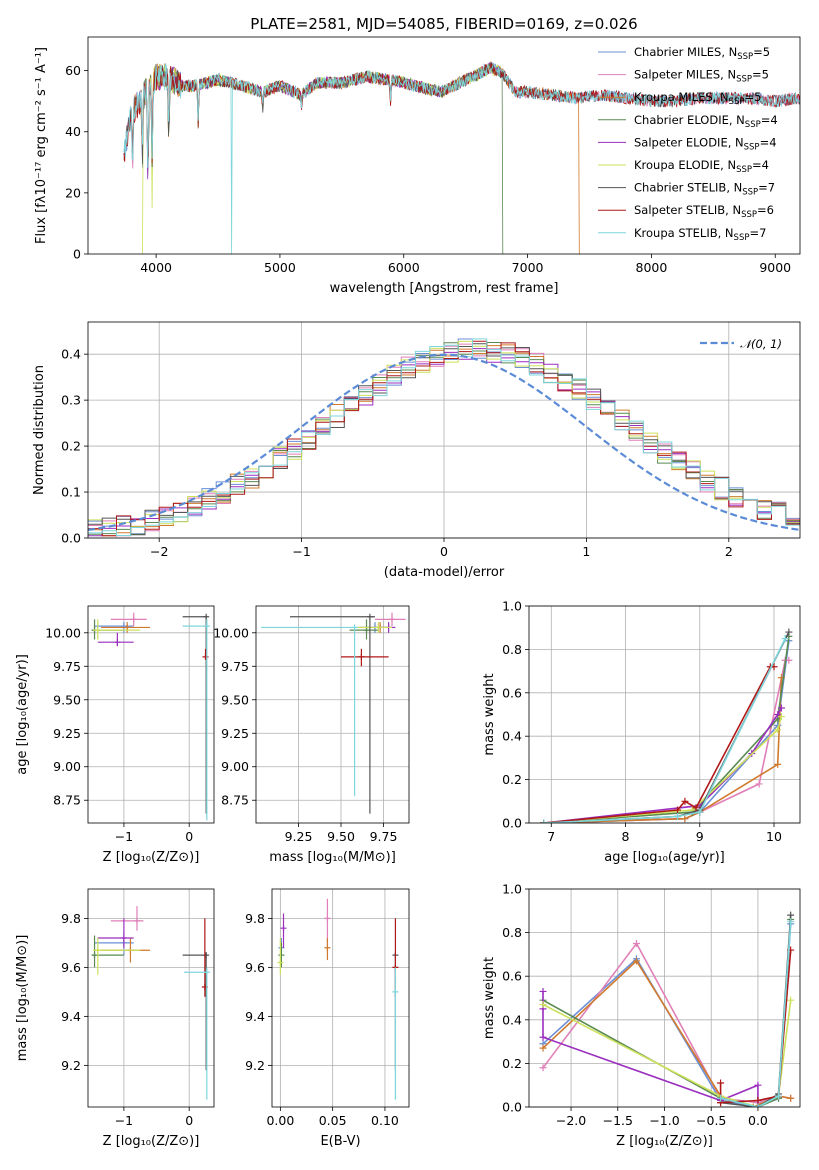 This screenshot has width=819, height=1170. Describe the element at coordinates (404, 267) in the screenshot. I see `x-tick-label: 6000` at that location.